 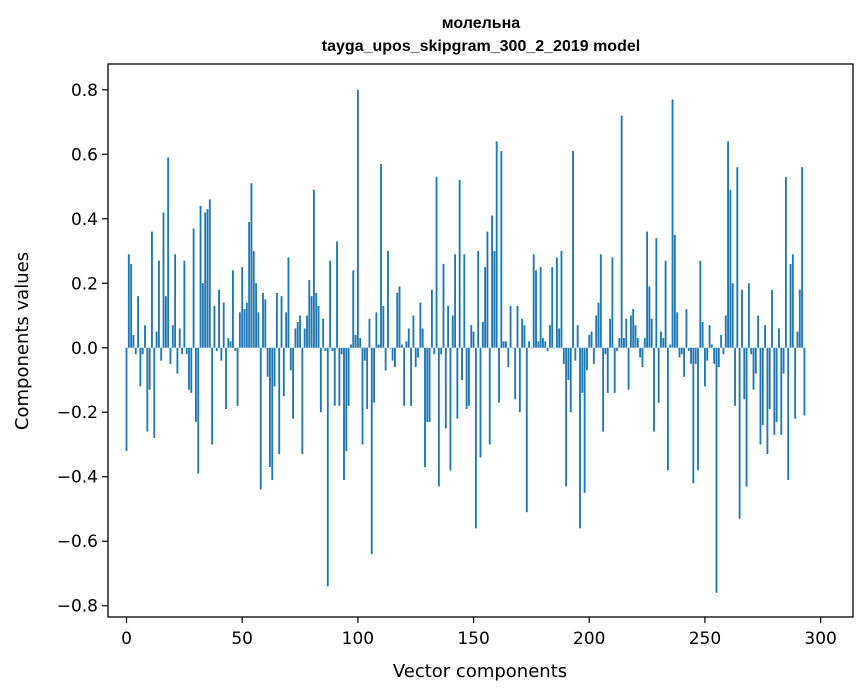 What do you see at coordinates (84, 91) in the screenshot?
I see `y-tick-label: 0.8` at bounding box center [84, 91].